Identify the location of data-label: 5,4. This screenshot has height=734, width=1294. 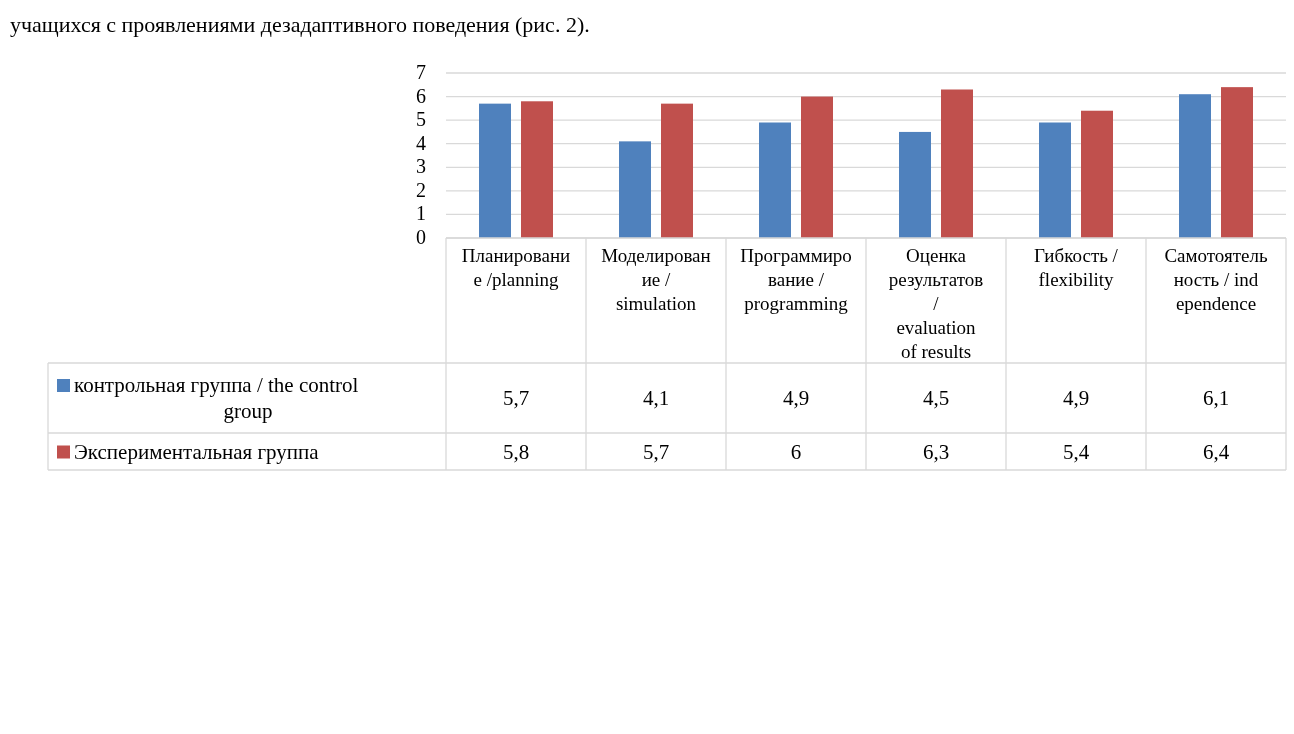
(1076, 451).